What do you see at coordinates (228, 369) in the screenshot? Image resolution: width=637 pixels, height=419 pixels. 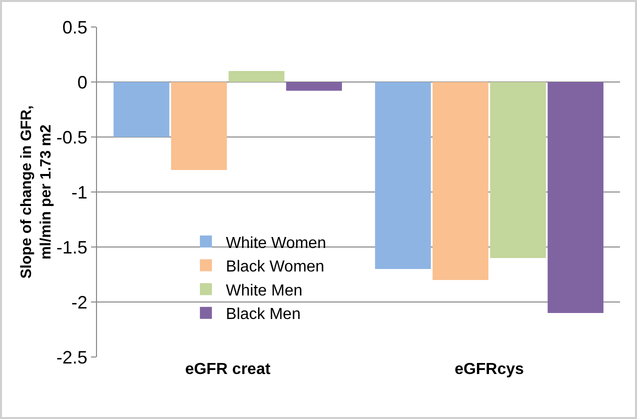 I see `x-tick-label: eGFR creat` at bounding box center [228, 369].